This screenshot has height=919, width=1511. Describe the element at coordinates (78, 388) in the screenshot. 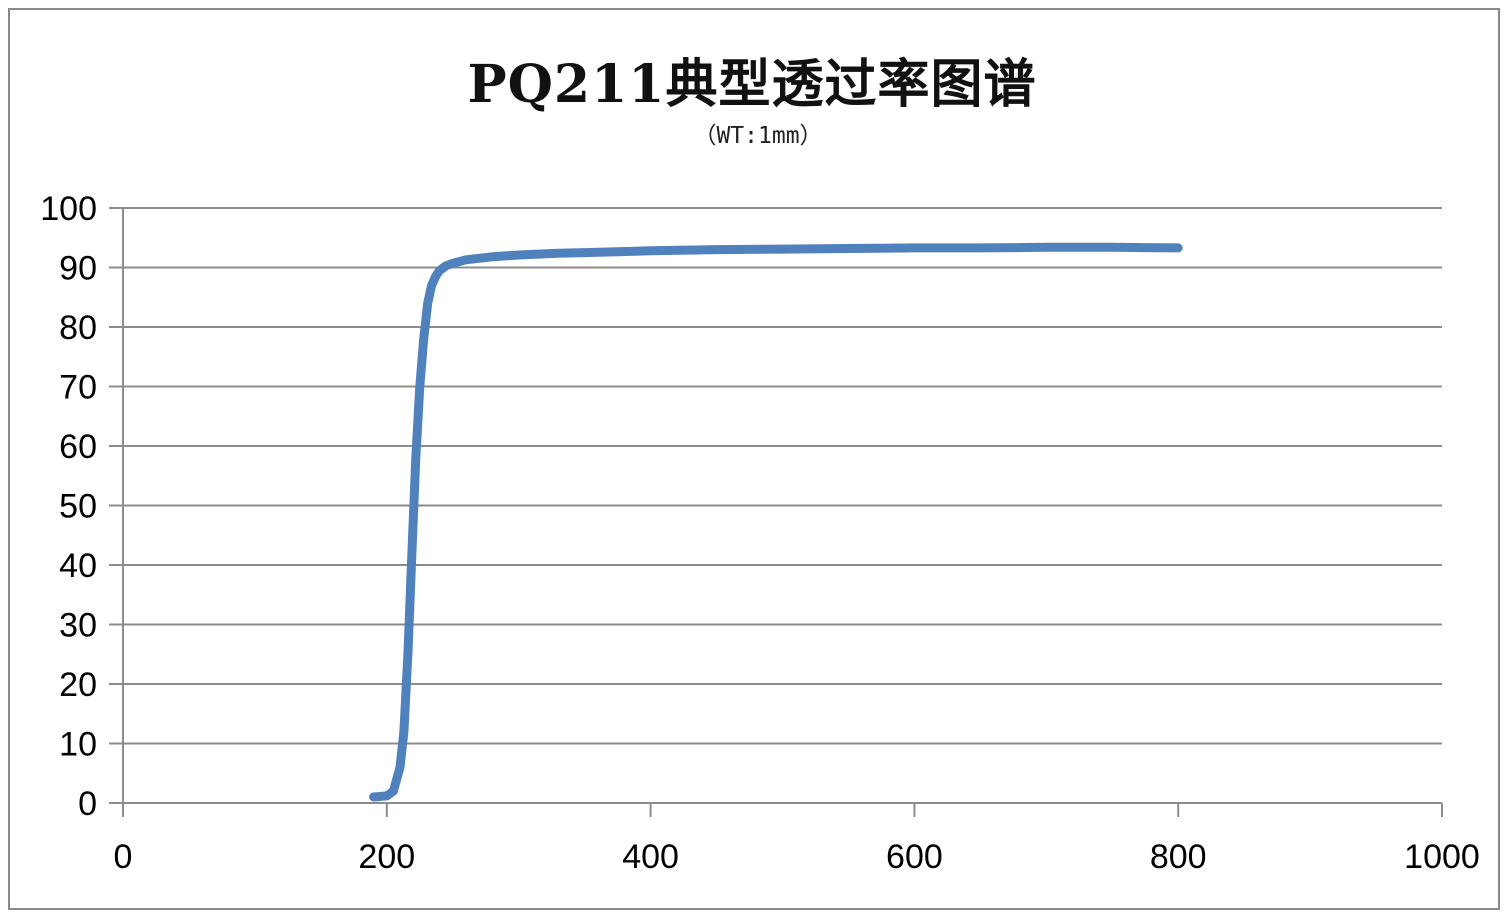

I see `y-tick-label: 70` at that location.